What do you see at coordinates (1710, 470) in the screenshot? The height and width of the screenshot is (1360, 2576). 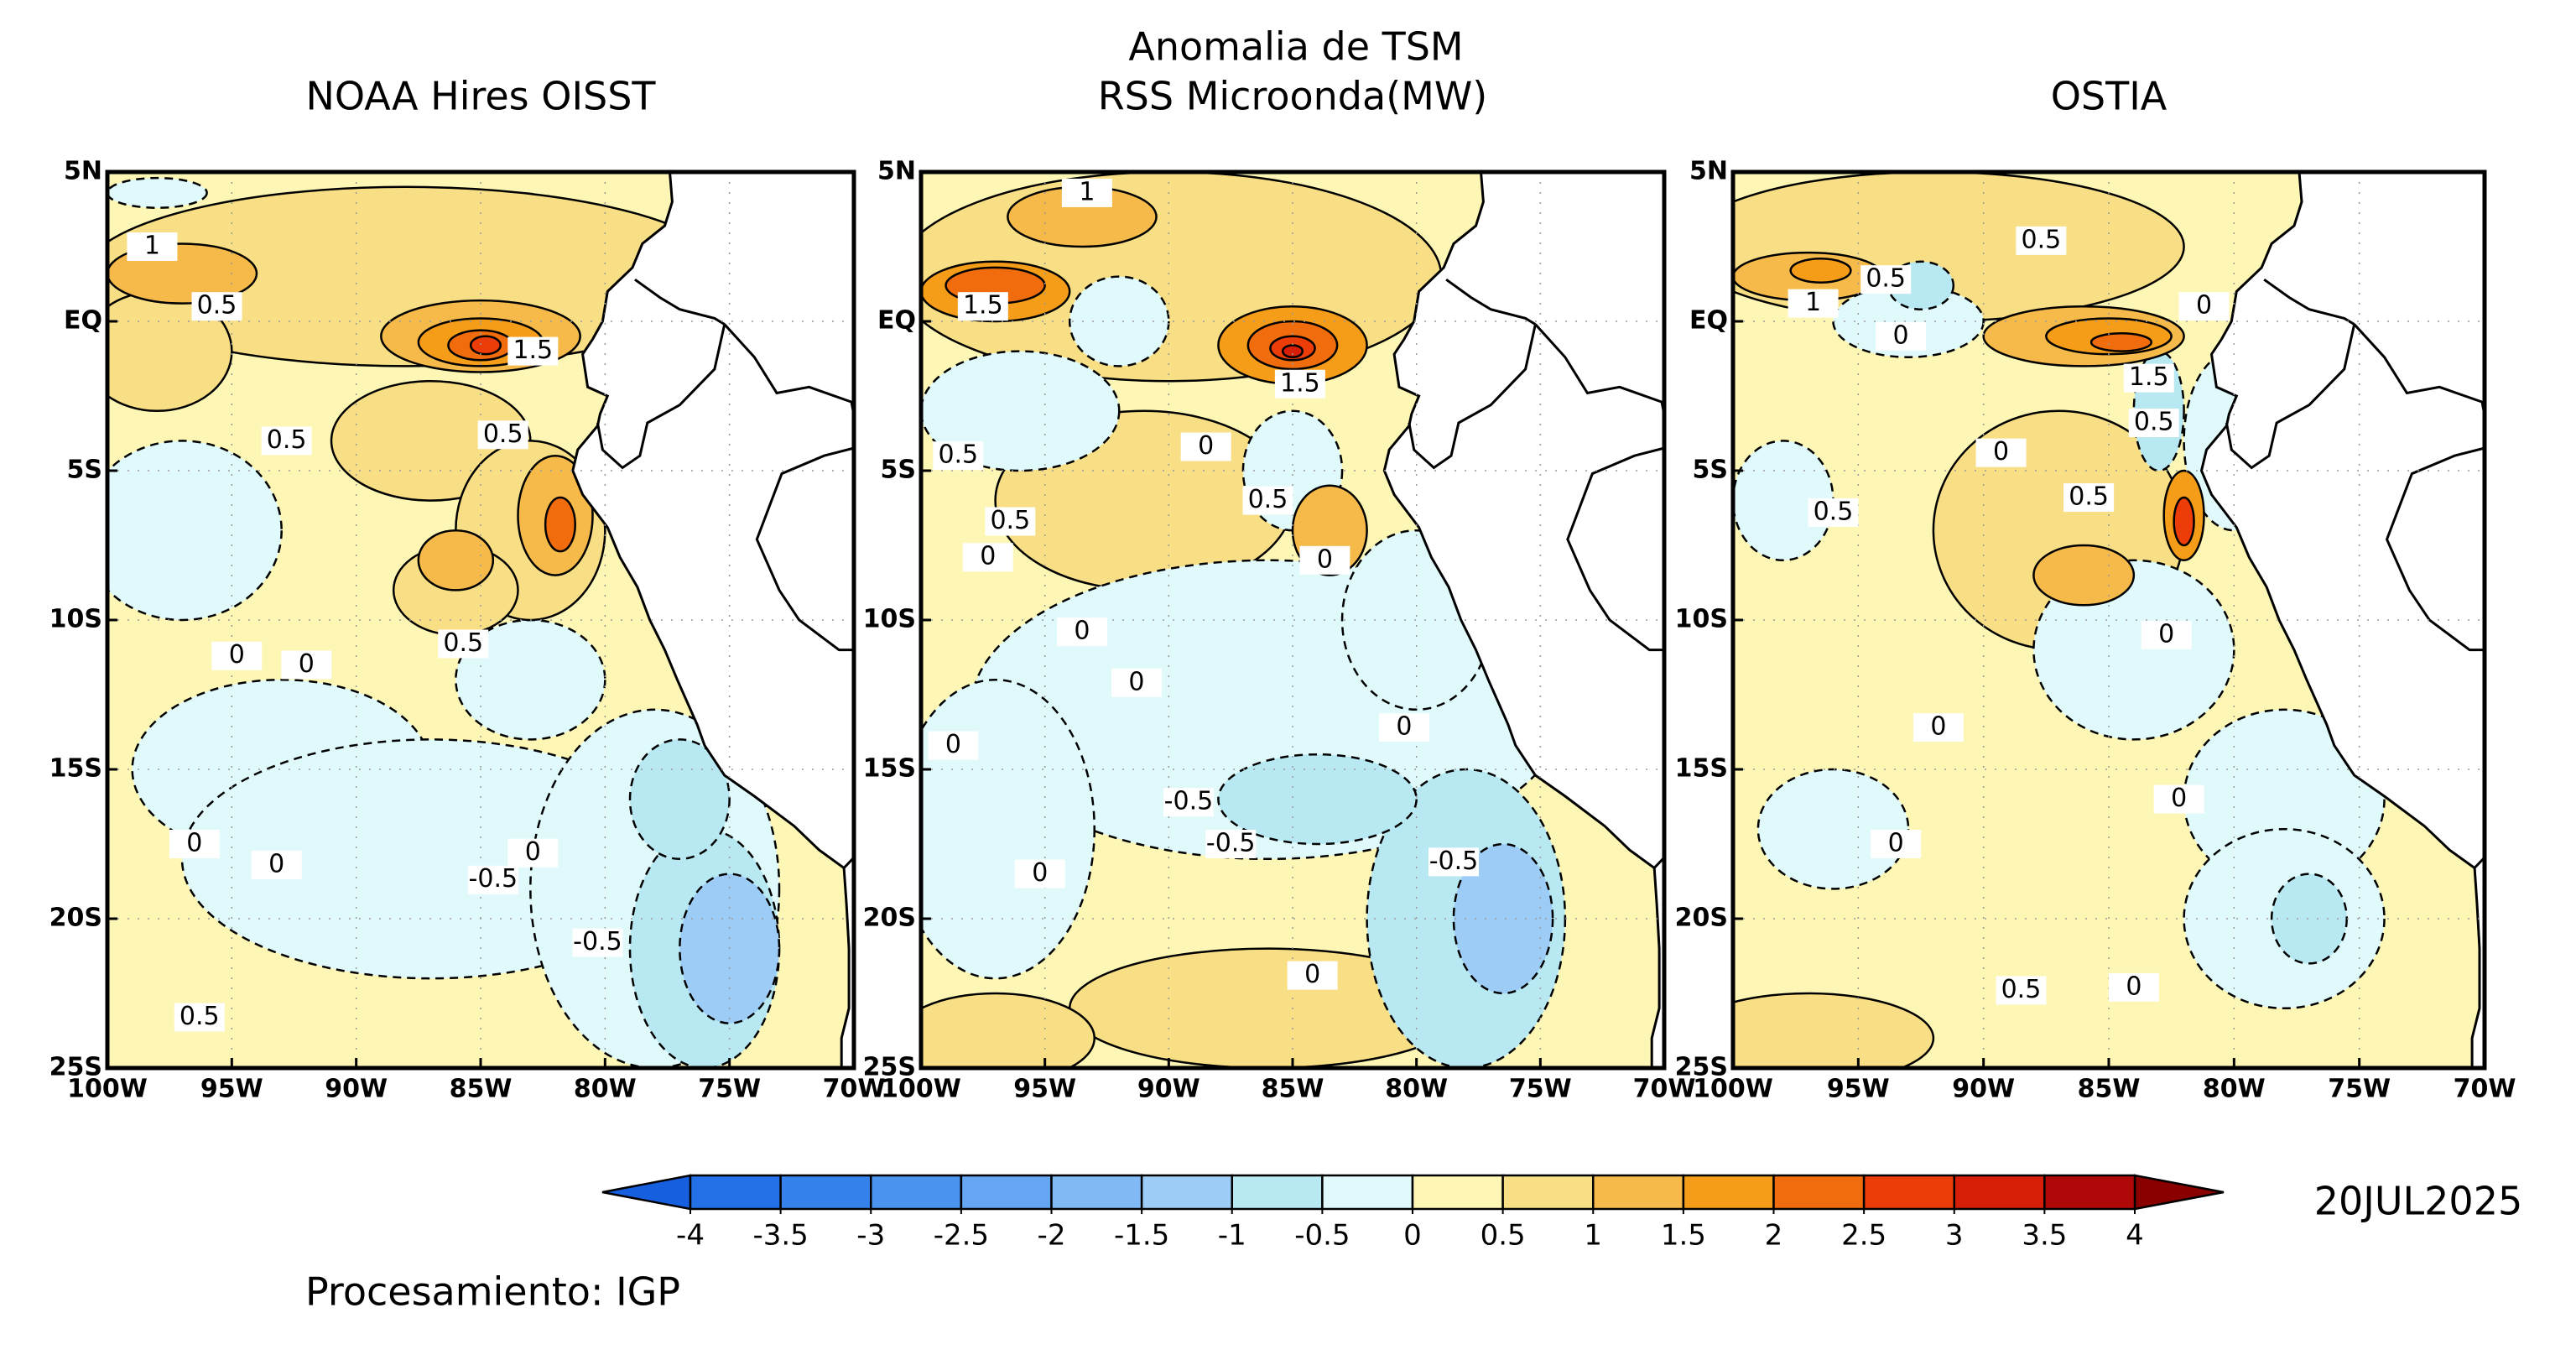 I see `y-tick-label: 5S` at bounding box center [1710, 470].